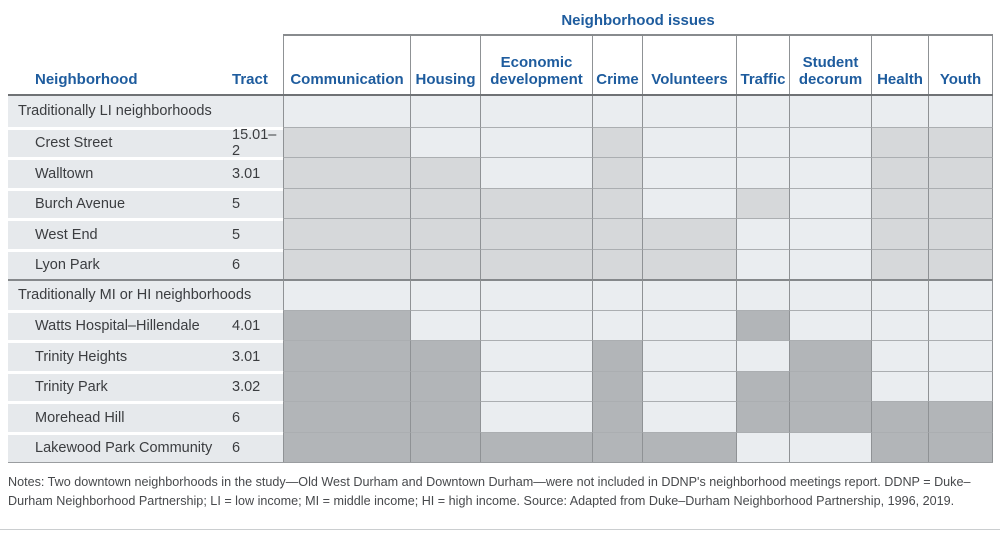 Image resolution: width=1000 pixels, height=534 pixels. What do you see at coordinates (689, 65) in the screenshot?
I see `col-header-volunteers: Volunteers` at bounding box center [689, 65].